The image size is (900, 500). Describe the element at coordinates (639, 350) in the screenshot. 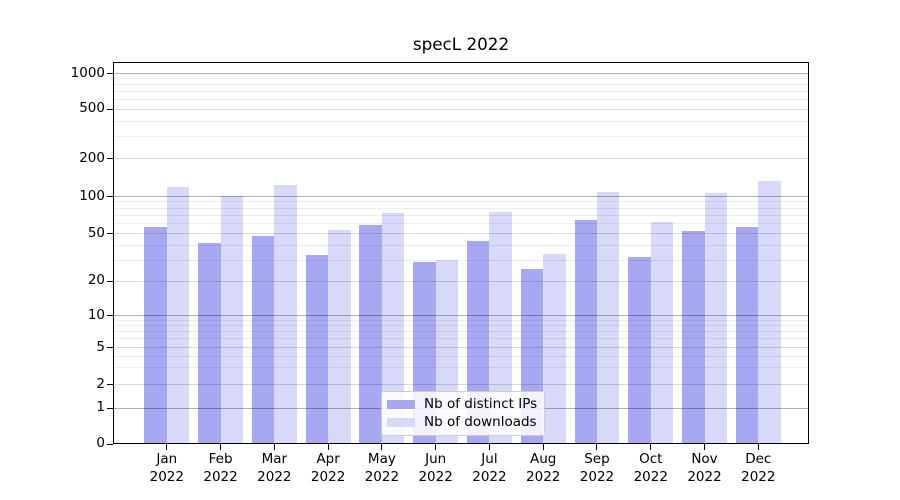

I see `bar-distinct-ips-oct` at that location.